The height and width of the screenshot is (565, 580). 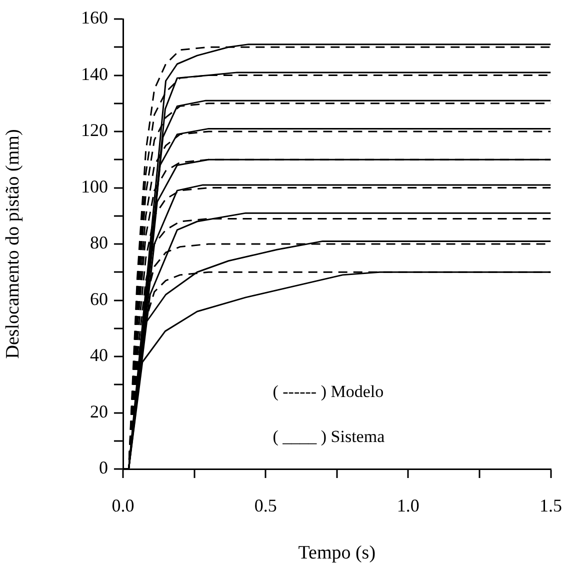 What do you see at coordinates (123, 506) in the screenshot?
I see `x-tick-label: 0.0` at bounding box center [123, 506].